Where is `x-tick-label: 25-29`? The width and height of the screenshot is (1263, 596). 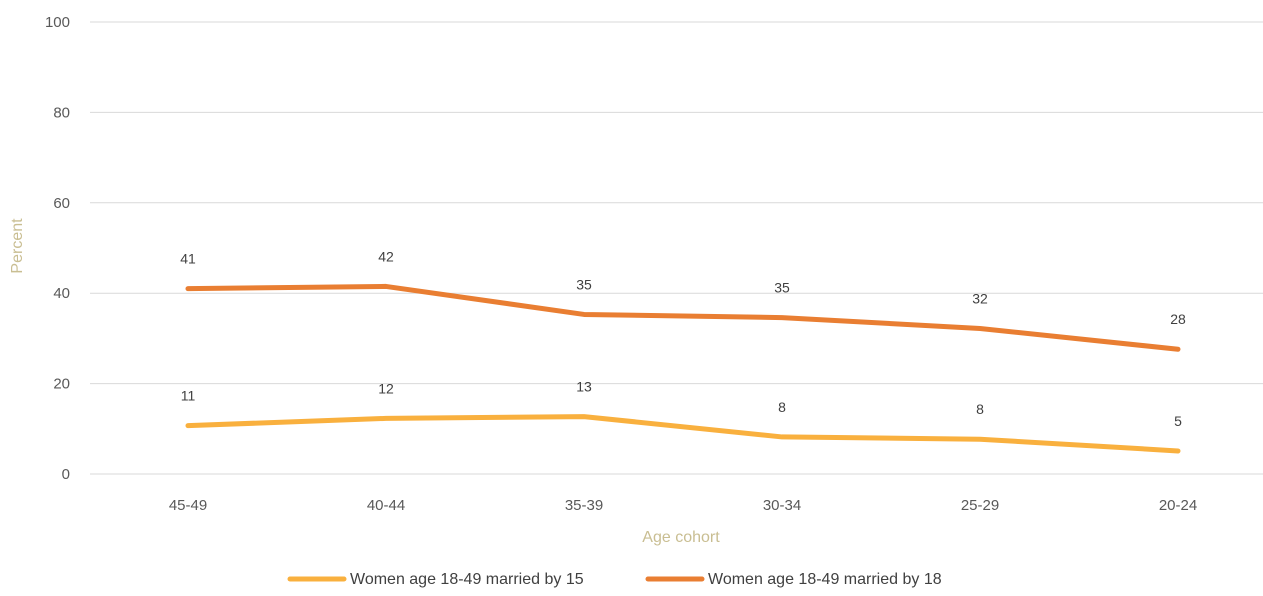 x-tick-label: 25-29 is located at coordinates (980, 505).